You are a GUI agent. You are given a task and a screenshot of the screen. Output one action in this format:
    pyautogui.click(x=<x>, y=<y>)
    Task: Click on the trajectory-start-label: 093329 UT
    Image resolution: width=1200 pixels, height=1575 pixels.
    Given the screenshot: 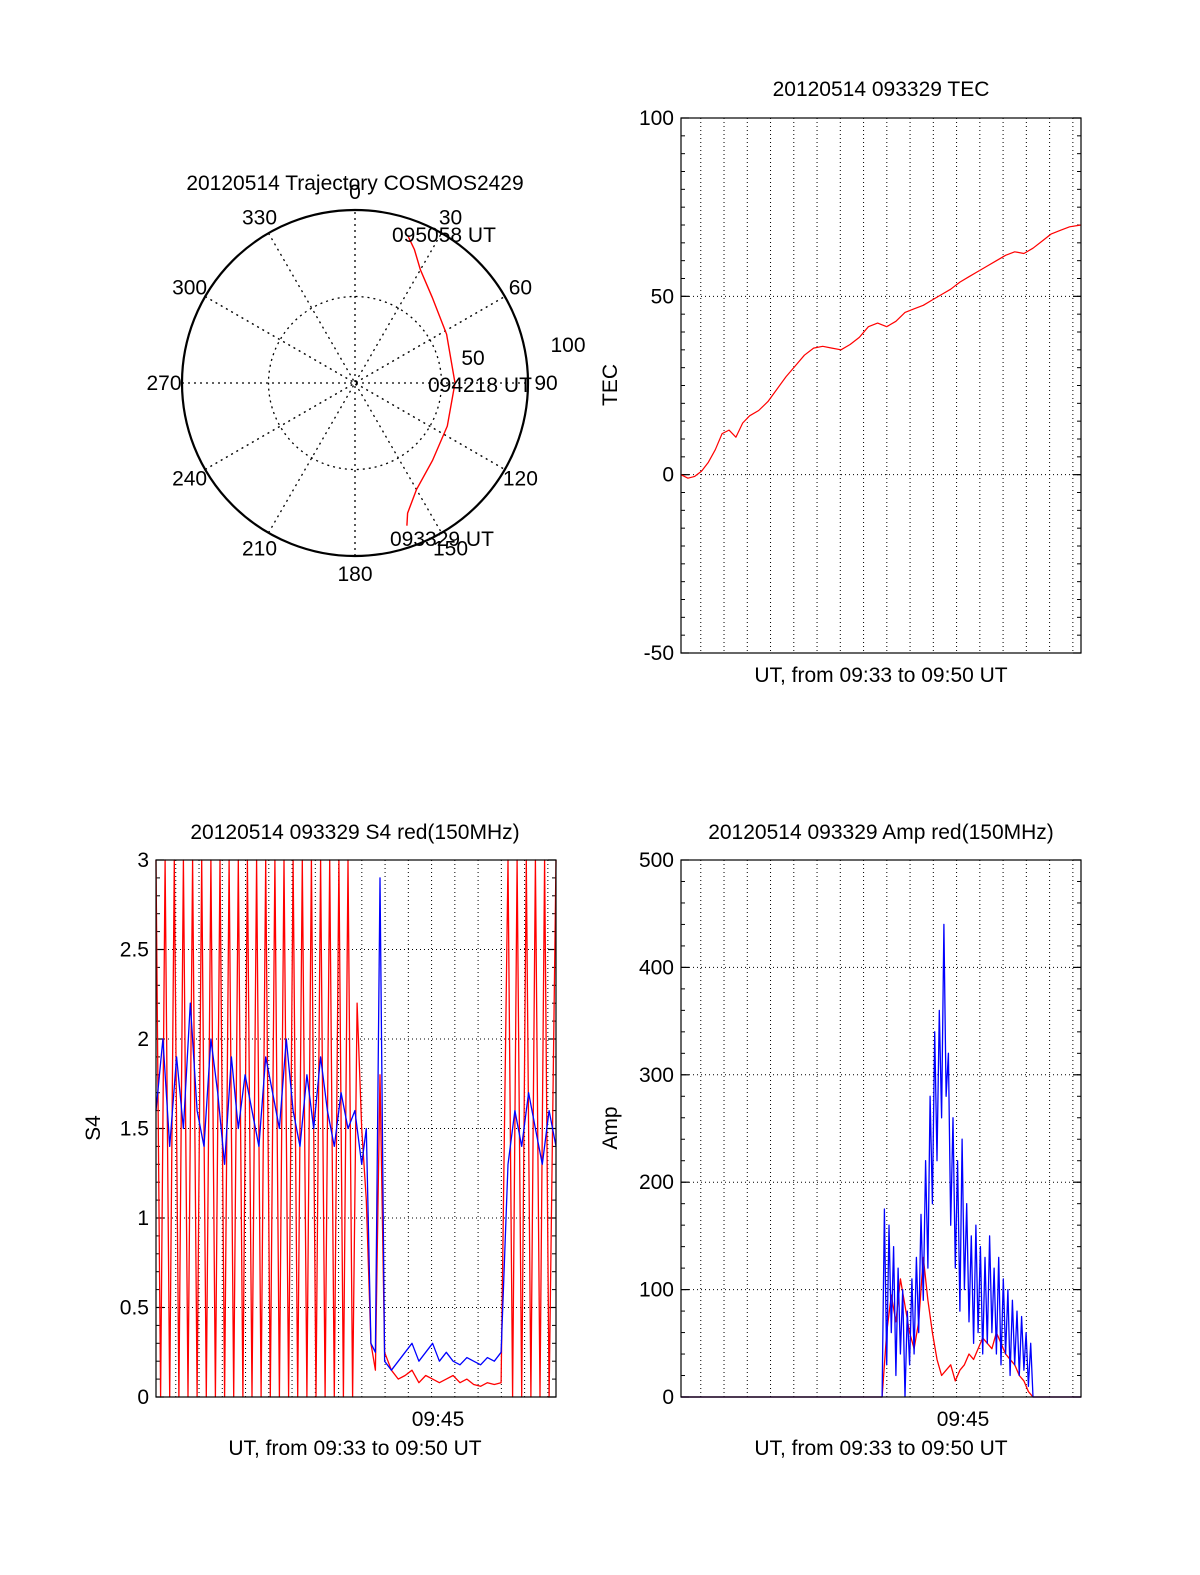 What is the action you would take?
    pyautogui.click(x=442, y=539)
    